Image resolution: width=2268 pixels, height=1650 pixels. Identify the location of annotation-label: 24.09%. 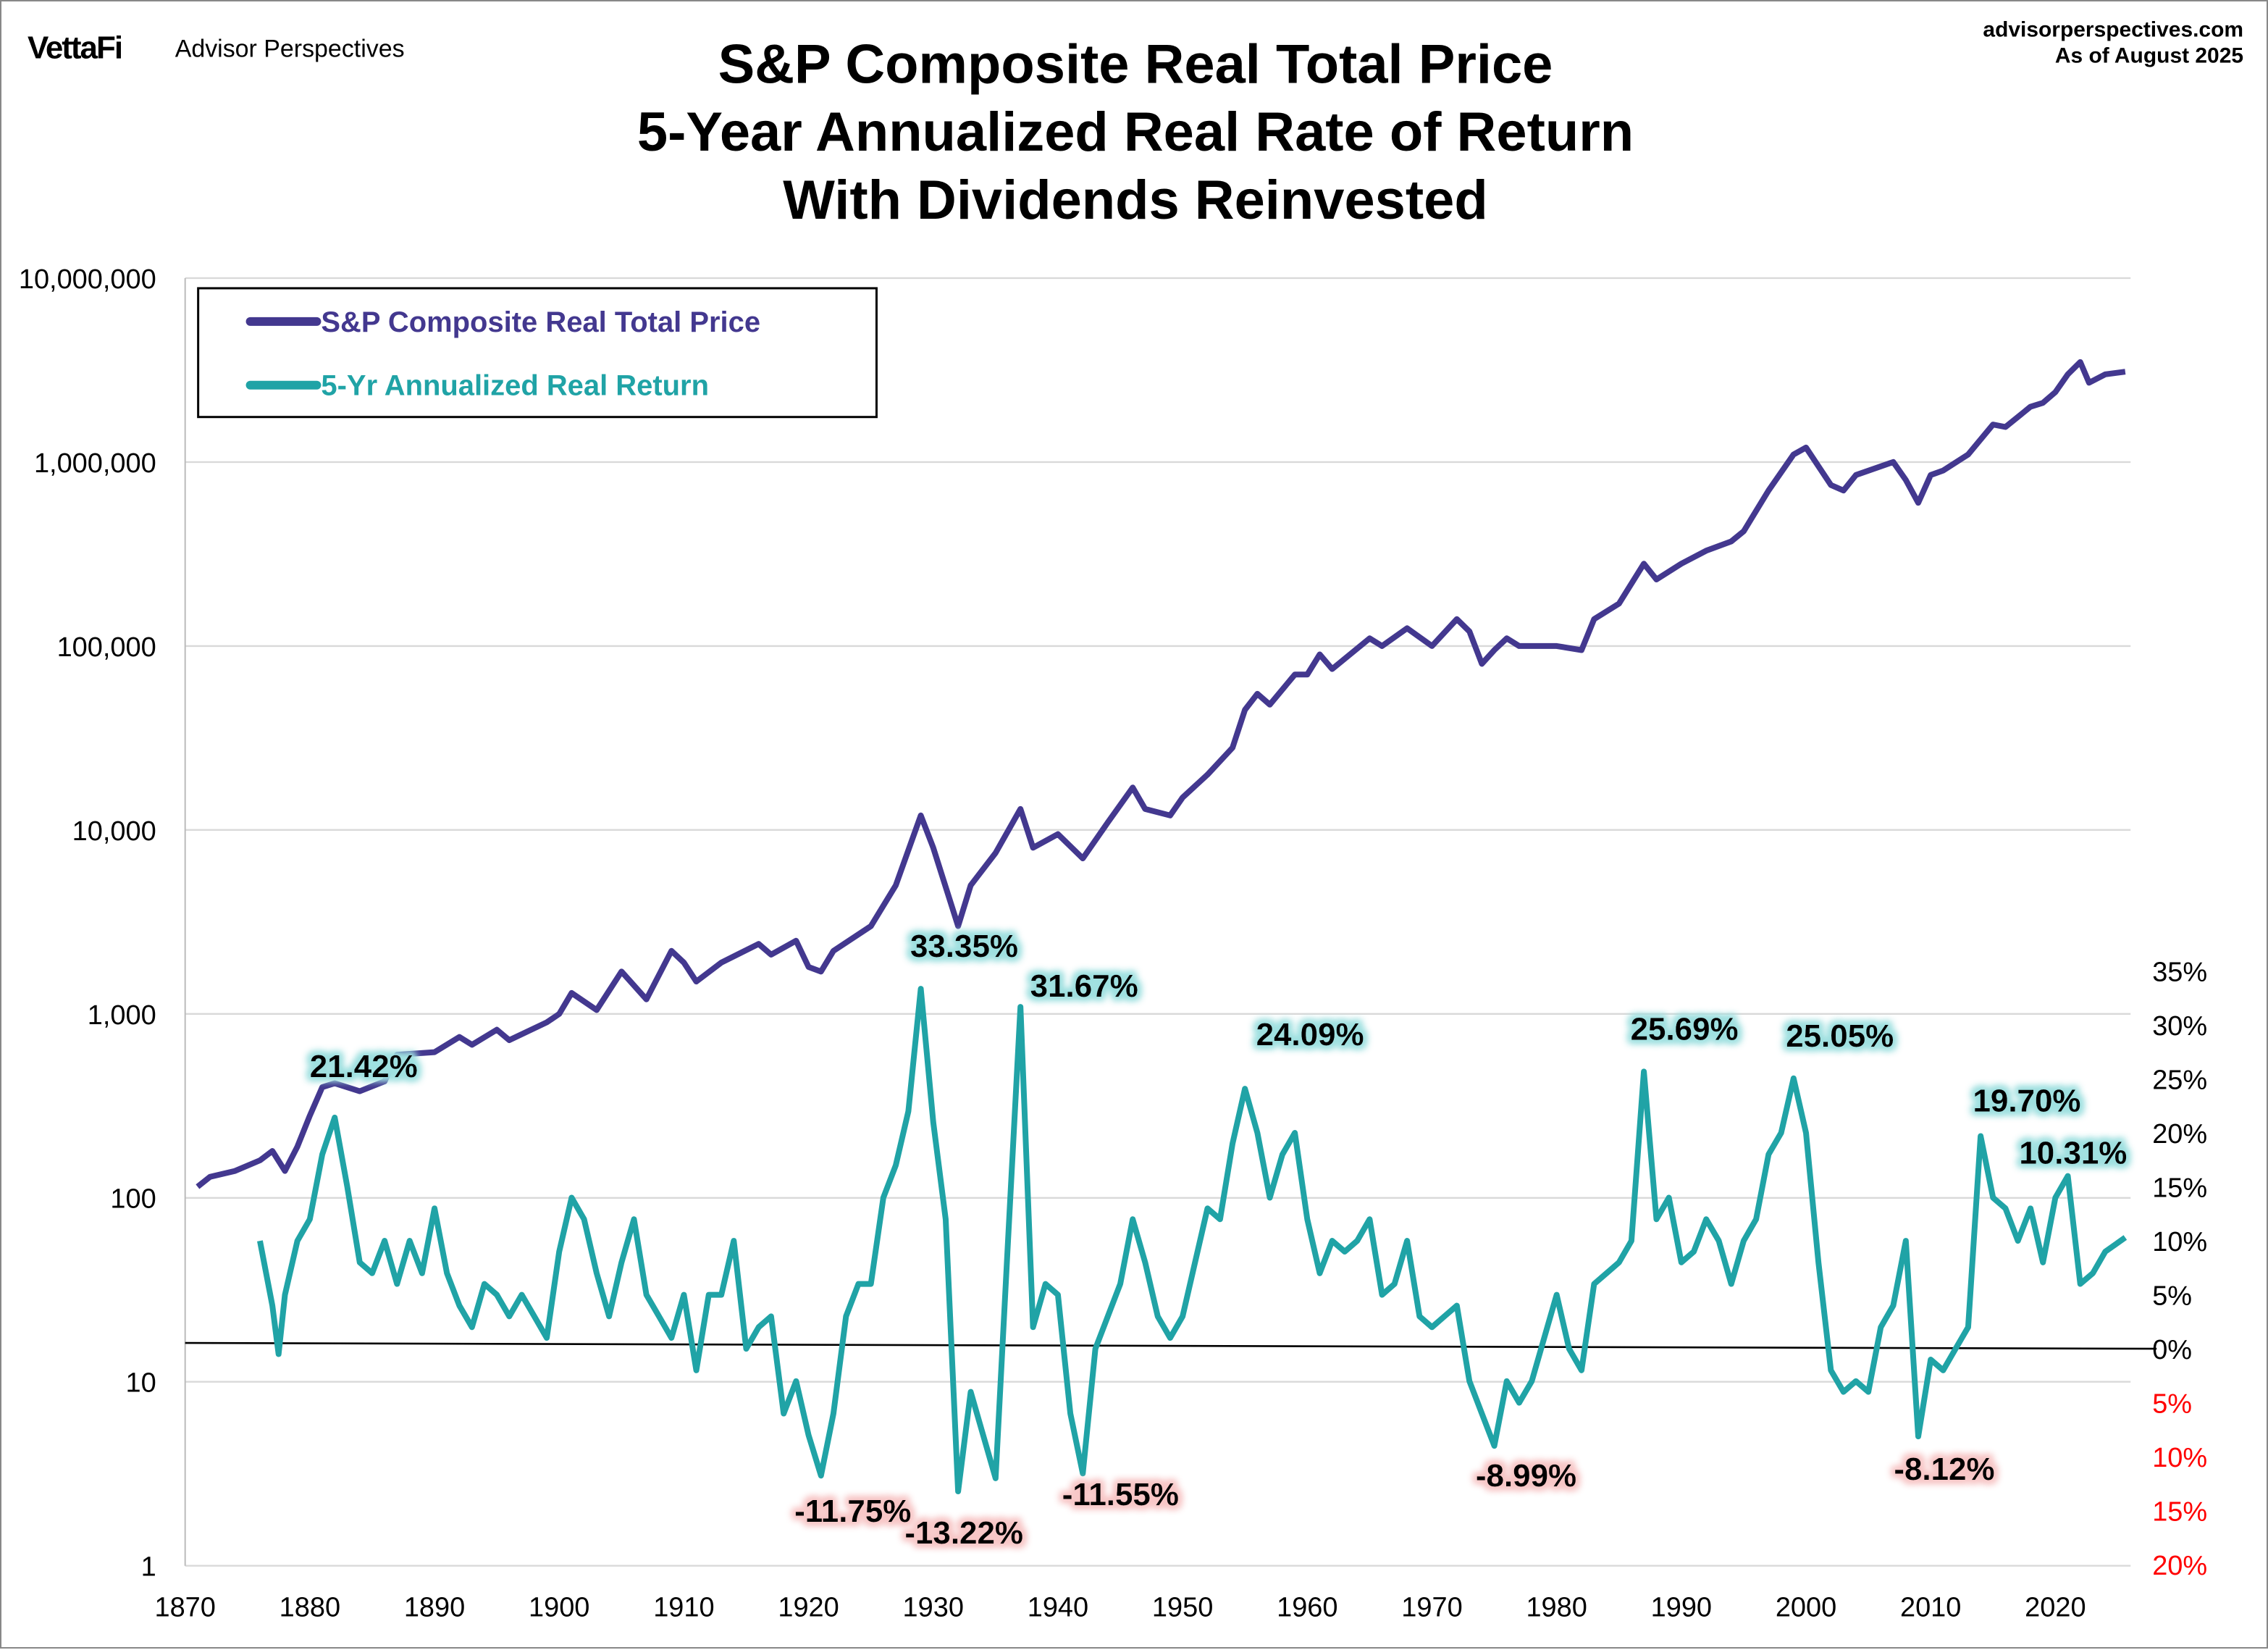
(1310, 1034).